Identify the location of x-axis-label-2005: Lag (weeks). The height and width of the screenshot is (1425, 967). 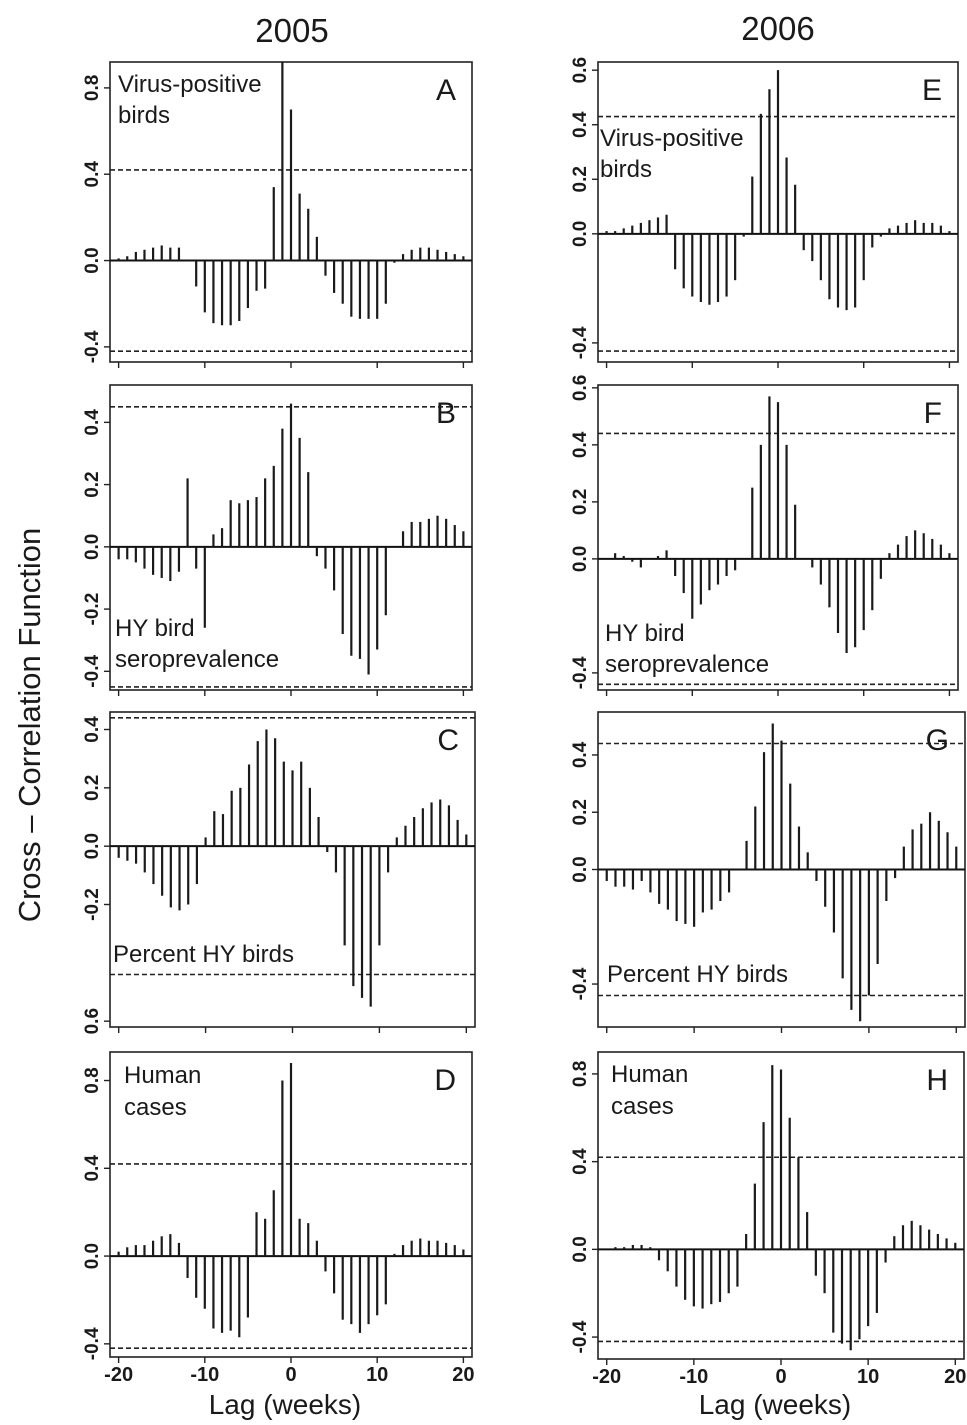
(285, 1404).